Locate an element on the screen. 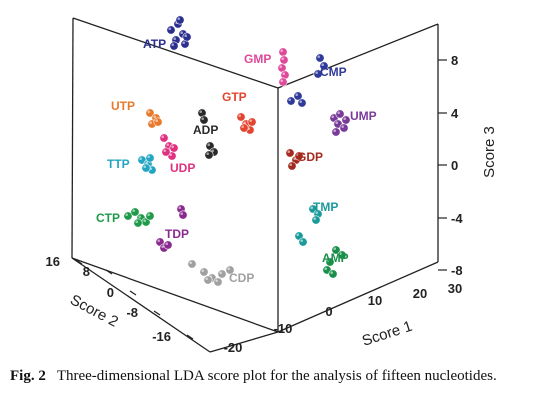  point-ump is located at coordinates (346, 120).